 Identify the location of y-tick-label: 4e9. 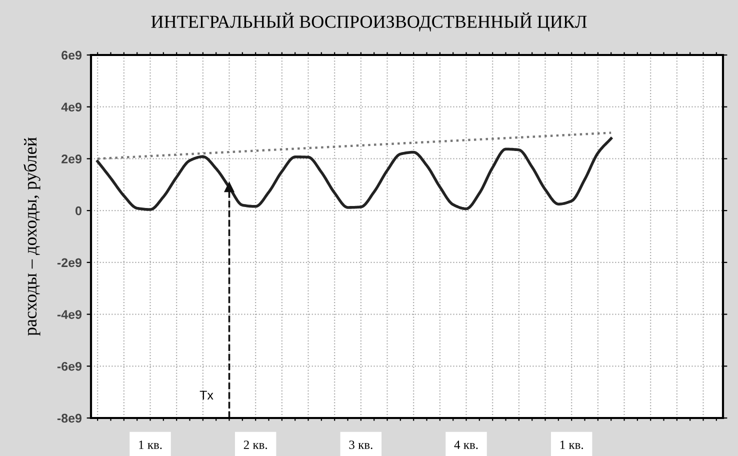
(71, 107).